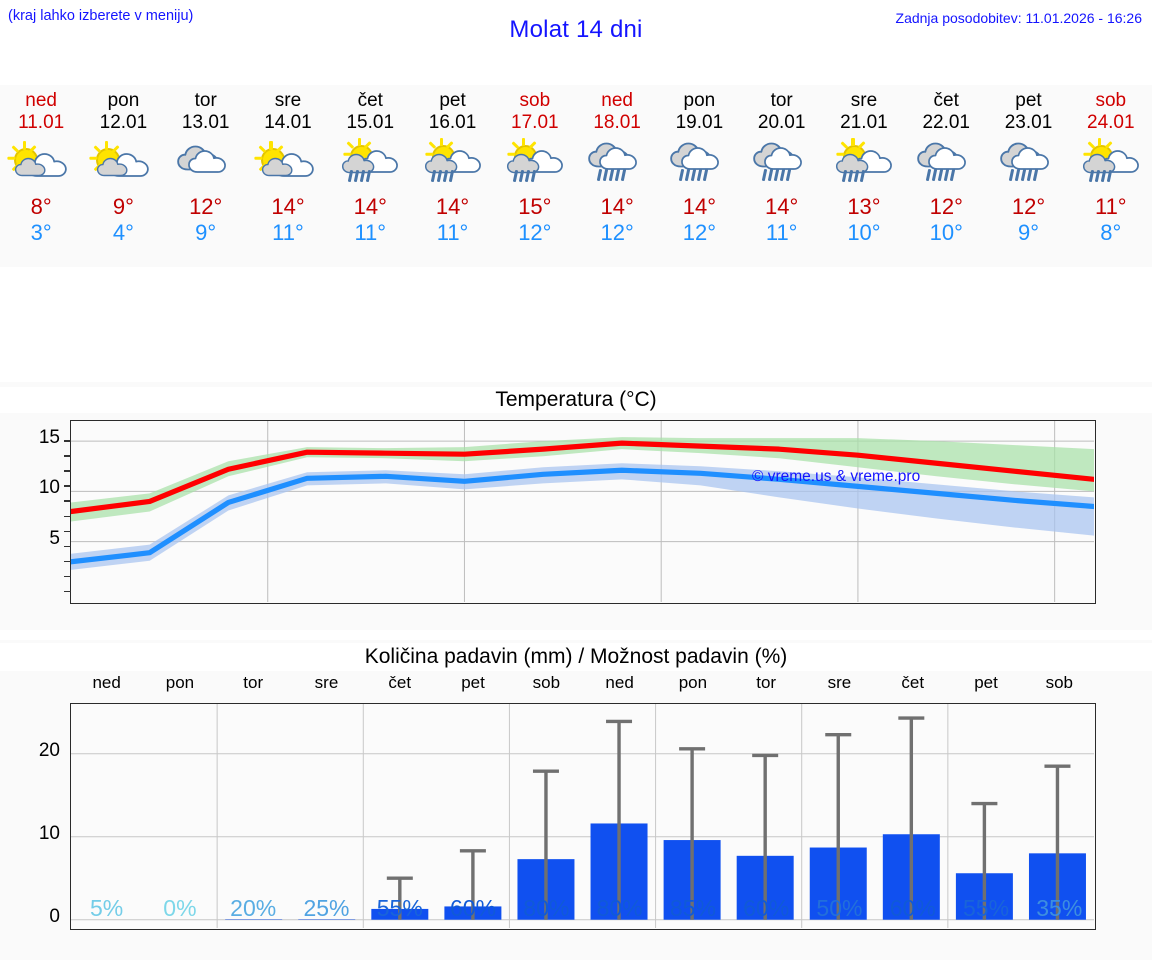  What do you see at coordinates (699, 122) in the screenshot?
I see `day-date: 19.01` at bounding box center [699, 122].